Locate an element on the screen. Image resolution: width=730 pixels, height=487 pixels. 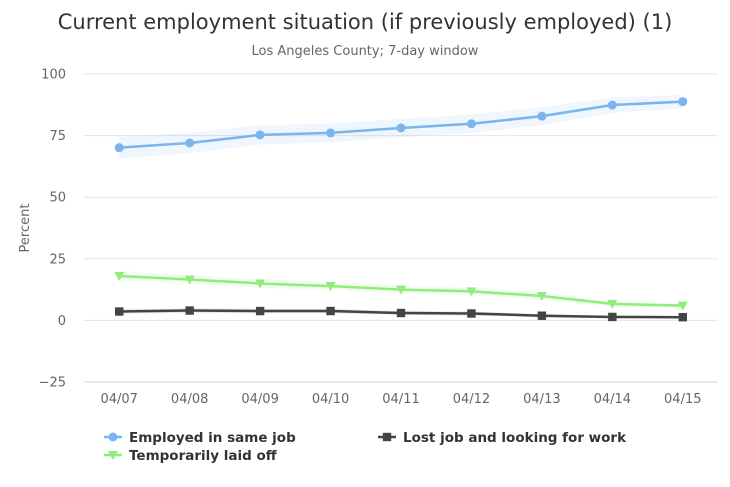
legend-label: Temporarily laid off is located at coordinates (203, 456).